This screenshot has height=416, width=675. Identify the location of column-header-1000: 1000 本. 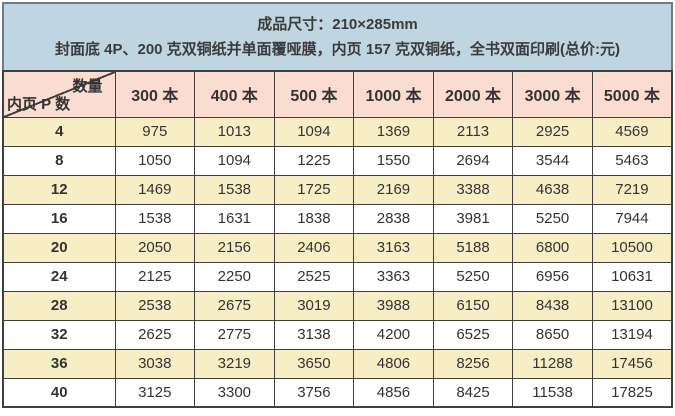
(393, 94).